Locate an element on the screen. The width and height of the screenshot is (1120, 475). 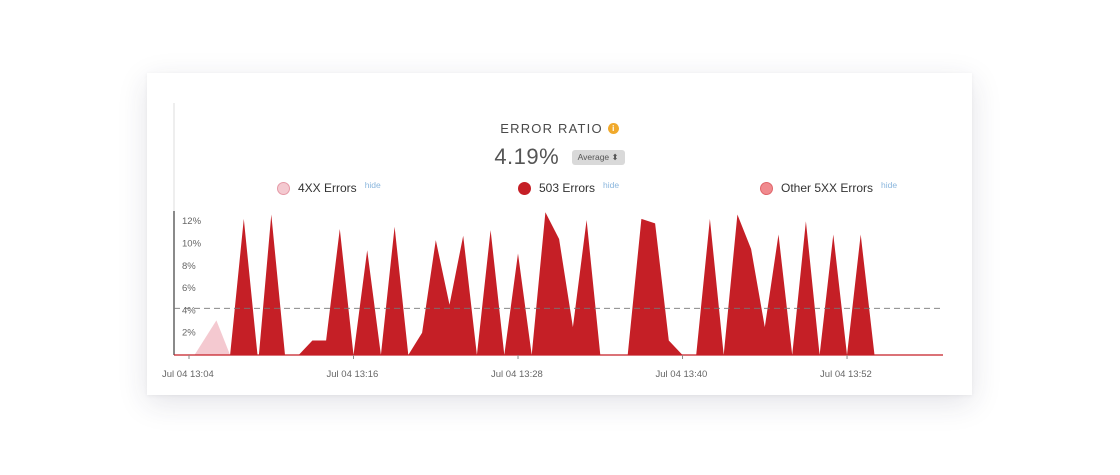
legend-label-4xx: 4XX Errors is located at coordinates (327, 188).